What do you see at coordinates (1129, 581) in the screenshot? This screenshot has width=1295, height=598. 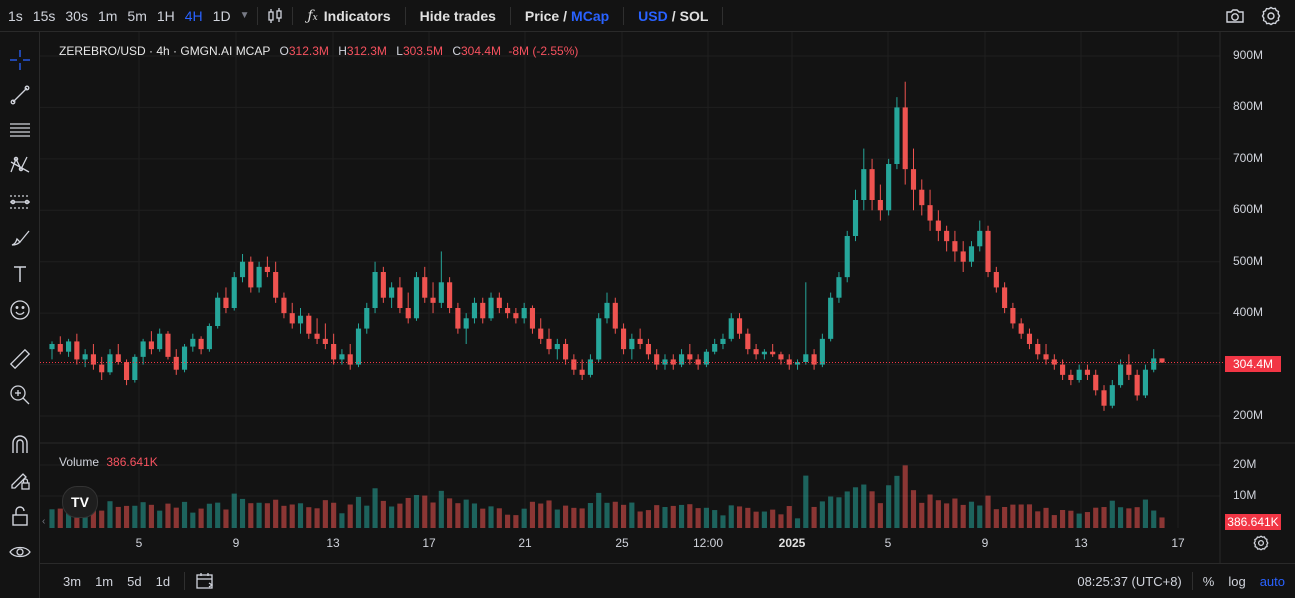 I see `clock-time: 08:25:37 (UTC+8)` at bounding box center [1129, 581].